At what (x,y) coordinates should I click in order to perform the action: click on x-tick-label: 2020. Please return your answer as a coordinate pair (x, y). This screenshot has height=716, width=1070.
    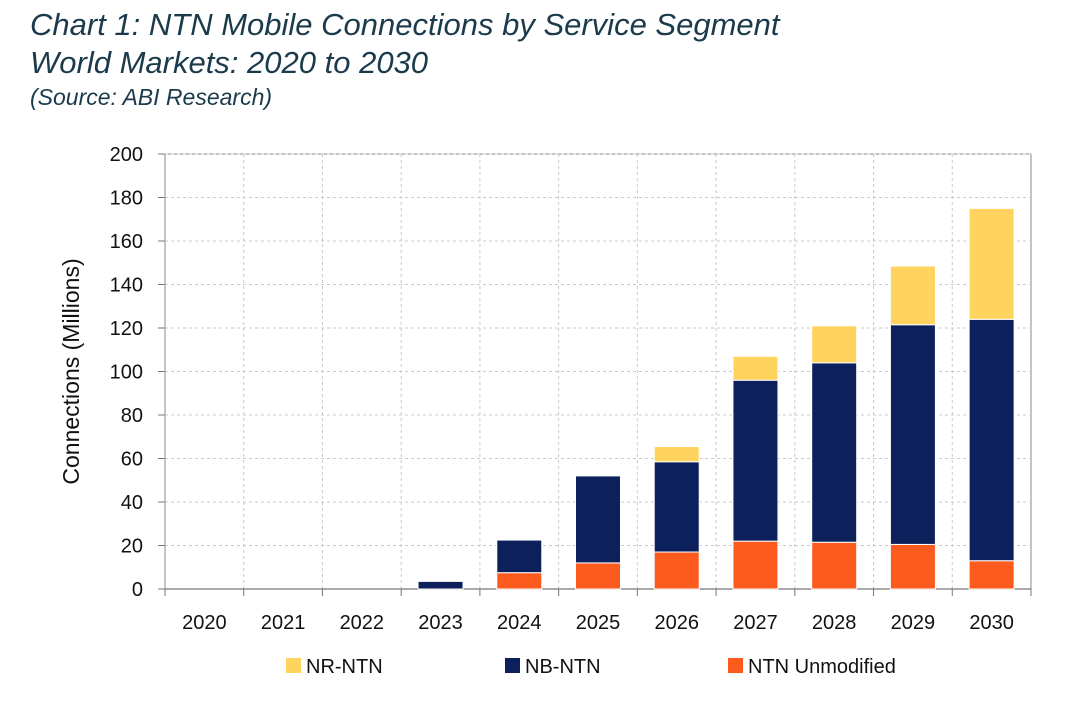
    Looking at the image, I should click on (204, 623).